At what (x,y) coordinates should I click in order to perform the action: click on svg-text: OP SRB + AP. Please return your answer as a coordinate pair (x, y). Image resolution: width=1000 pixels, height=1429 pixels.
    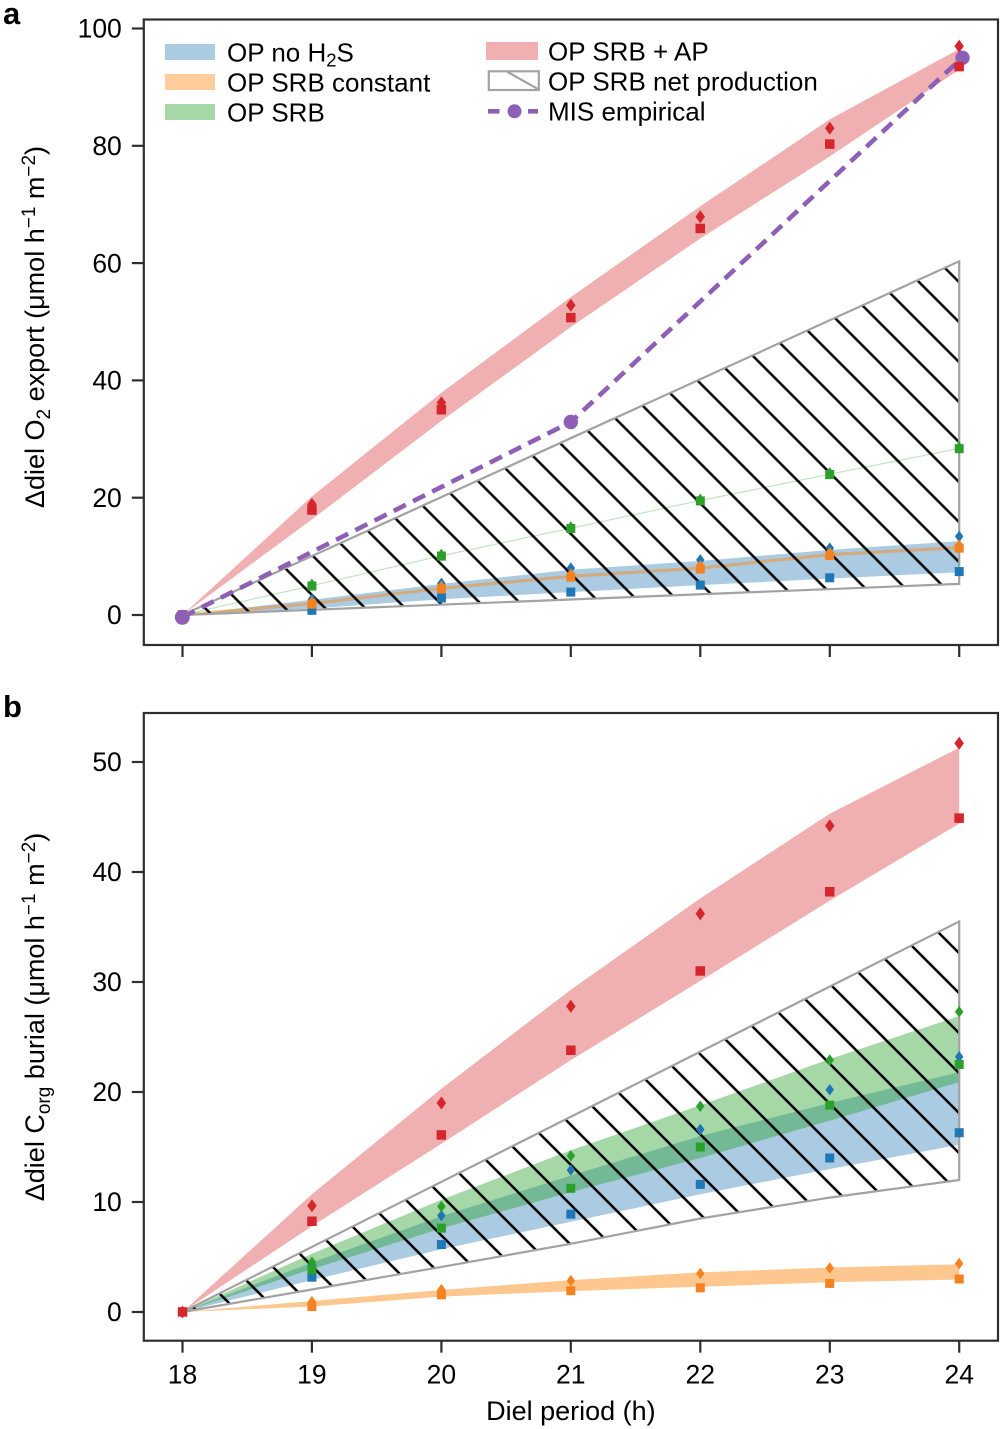
    Looking at the image, I should click on (628, 51).